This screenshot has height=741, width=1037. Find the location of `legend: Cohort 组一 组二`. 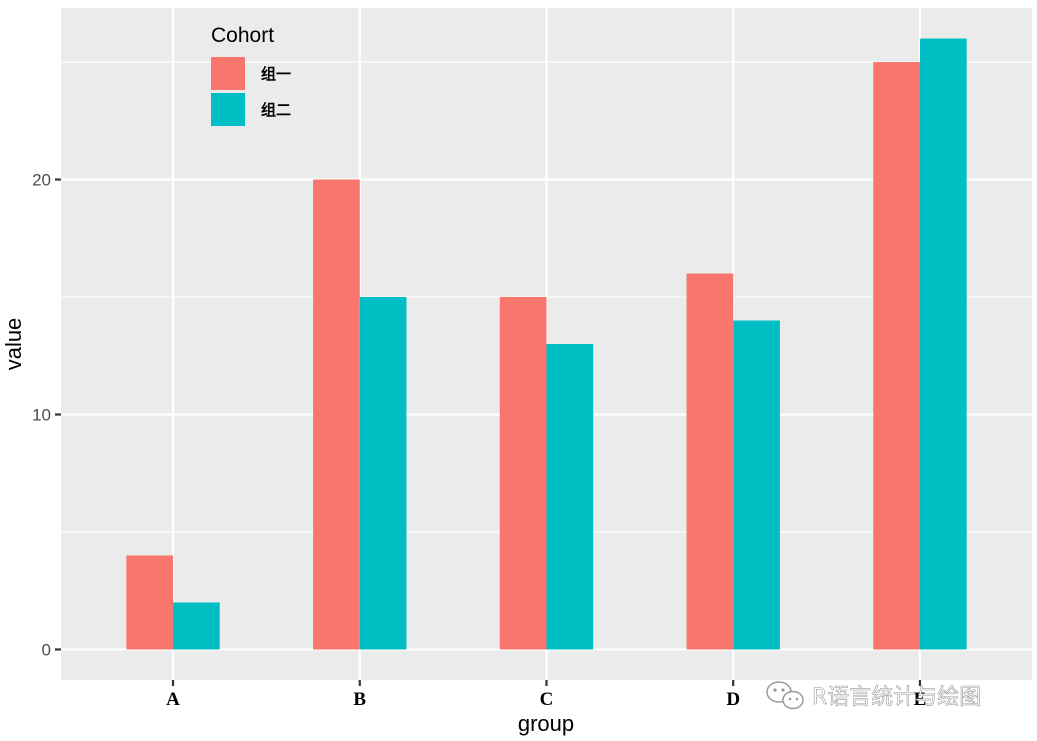

legend: Cohort 组一 组二 is located at coordinates (251, 75).